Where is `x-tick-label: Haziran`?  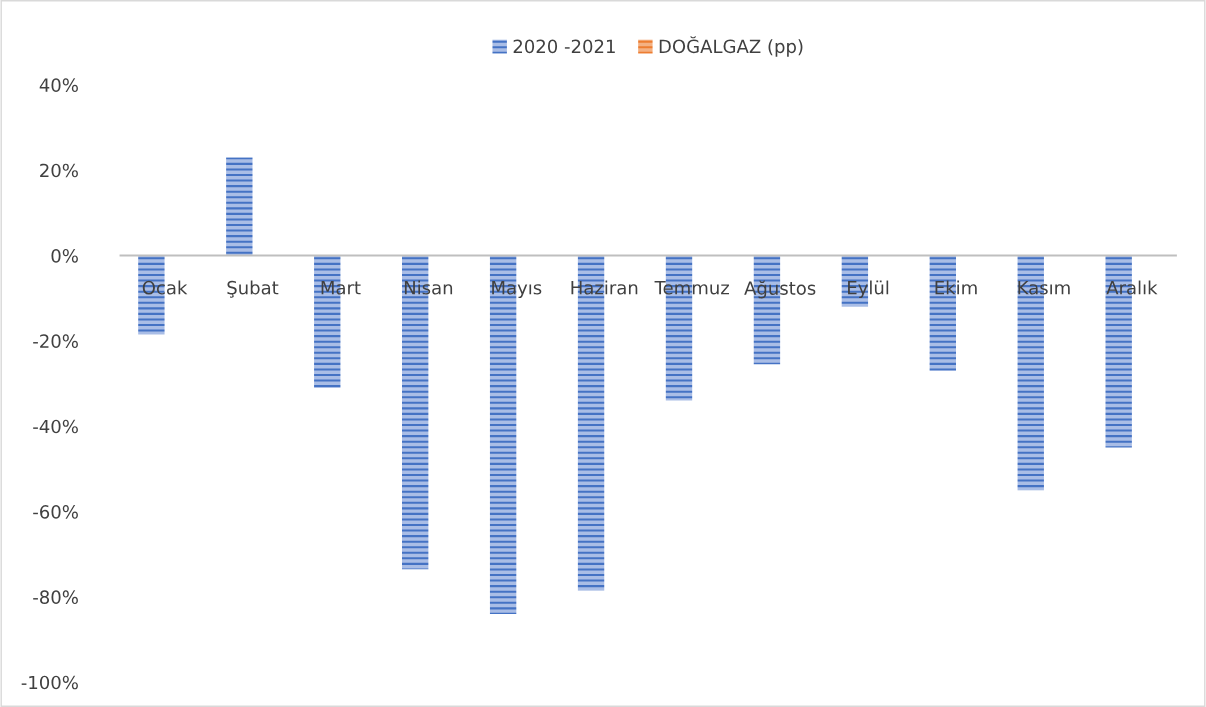
x-tick-label: Haziran is located at coordinates (604, 287).